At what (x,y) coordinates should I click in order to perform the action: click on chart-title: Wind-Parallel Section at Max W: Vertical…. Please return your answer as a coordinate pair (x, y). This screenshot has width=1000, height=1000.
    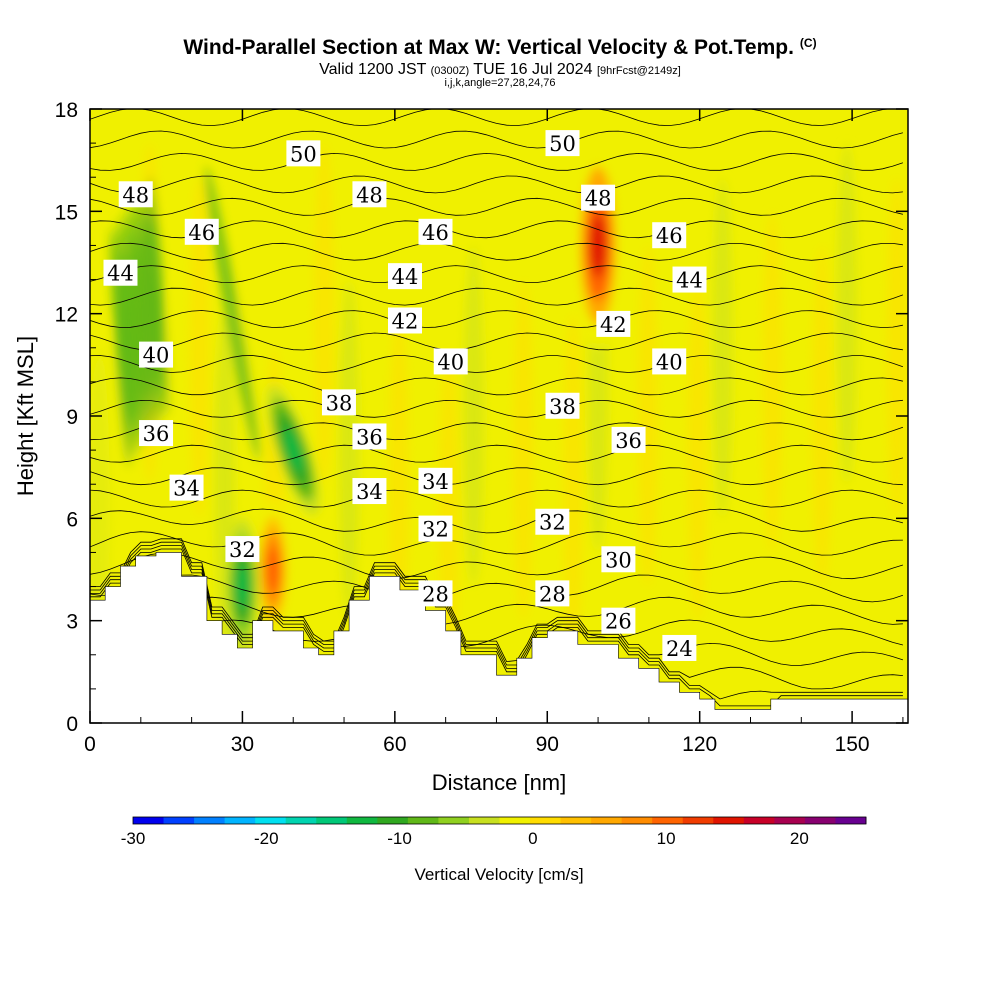
    Looking at the image, I should click on (500, 48).